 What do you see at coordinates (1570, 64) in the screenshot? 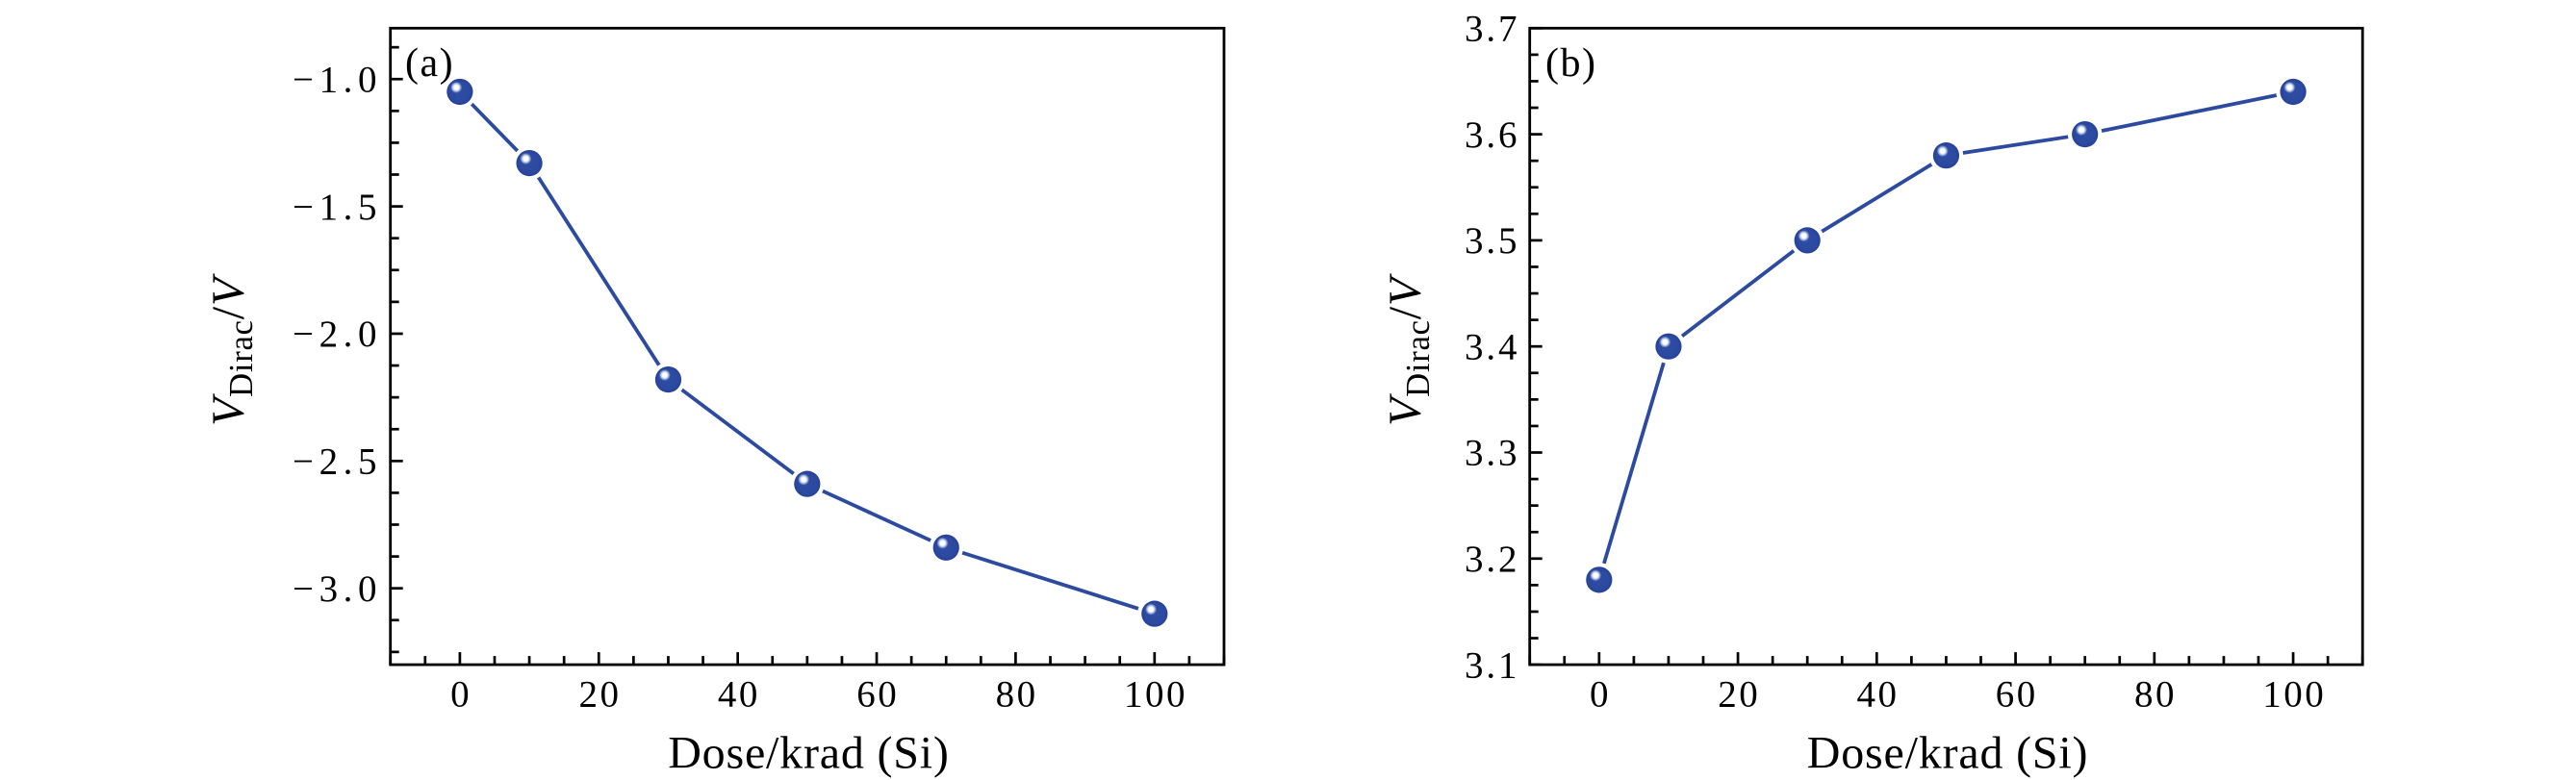
I see `svg-text: (b)` at bounding box center [1570, 64].